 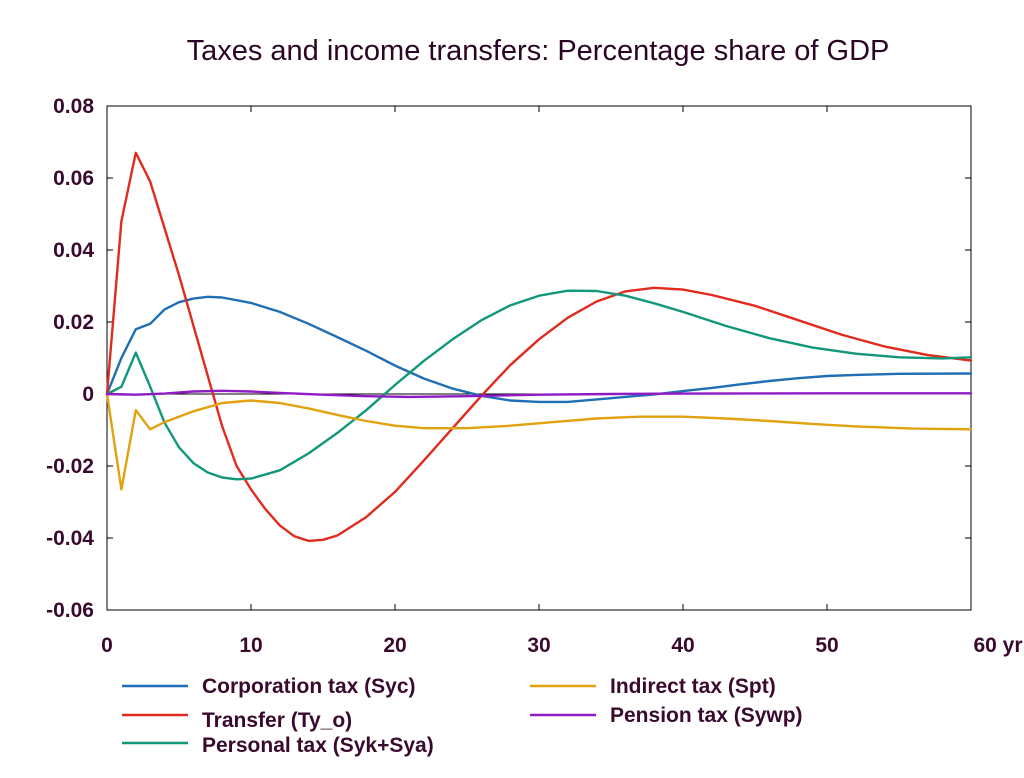 What do you see at coordinates (706, 715) in the screenshot?
I see `legend-label: Pension tax (Sywp)` at bounding box center [706, 715].